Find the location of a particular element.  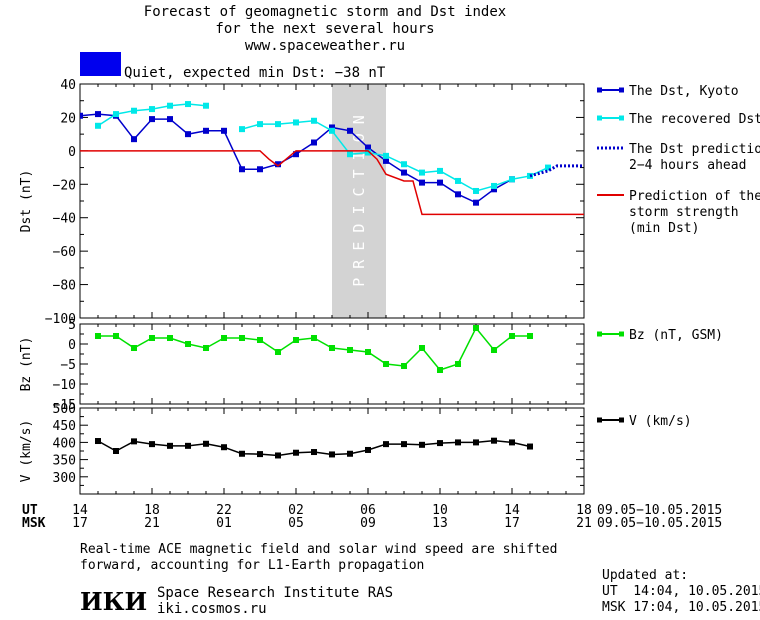

updated-ut: UT 14:04, 10.05.2015 is located at coordinates (681, 591).